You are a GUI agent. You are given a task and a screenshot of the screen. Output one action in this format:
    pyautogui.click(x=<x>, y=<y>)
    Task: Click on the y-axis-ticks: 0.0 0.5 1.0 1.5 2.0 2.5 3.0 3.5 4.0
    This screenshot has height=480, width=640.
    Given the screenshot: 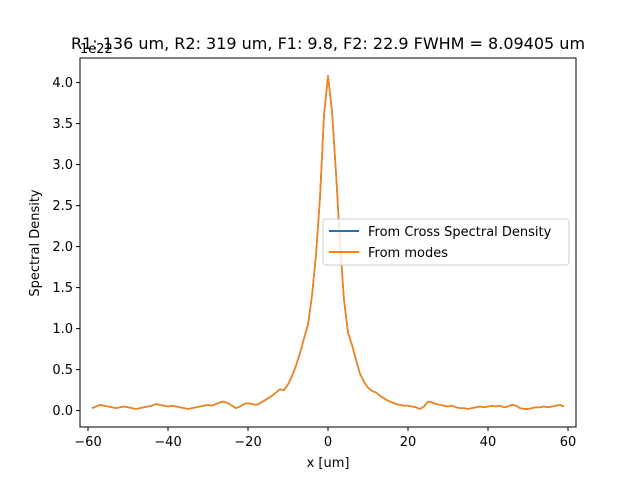 What is the action you would take?
    pyautogui.click(x=66, y=247)
    